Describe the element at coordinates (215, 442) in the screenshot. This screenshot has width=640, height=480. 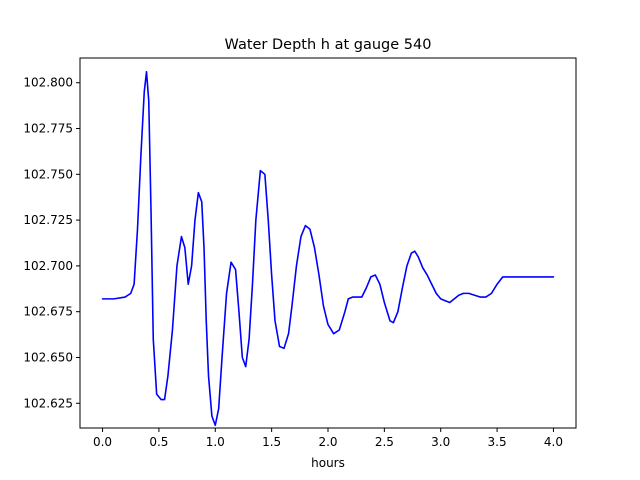
I see `x-tick-label: 1.0` at that location.